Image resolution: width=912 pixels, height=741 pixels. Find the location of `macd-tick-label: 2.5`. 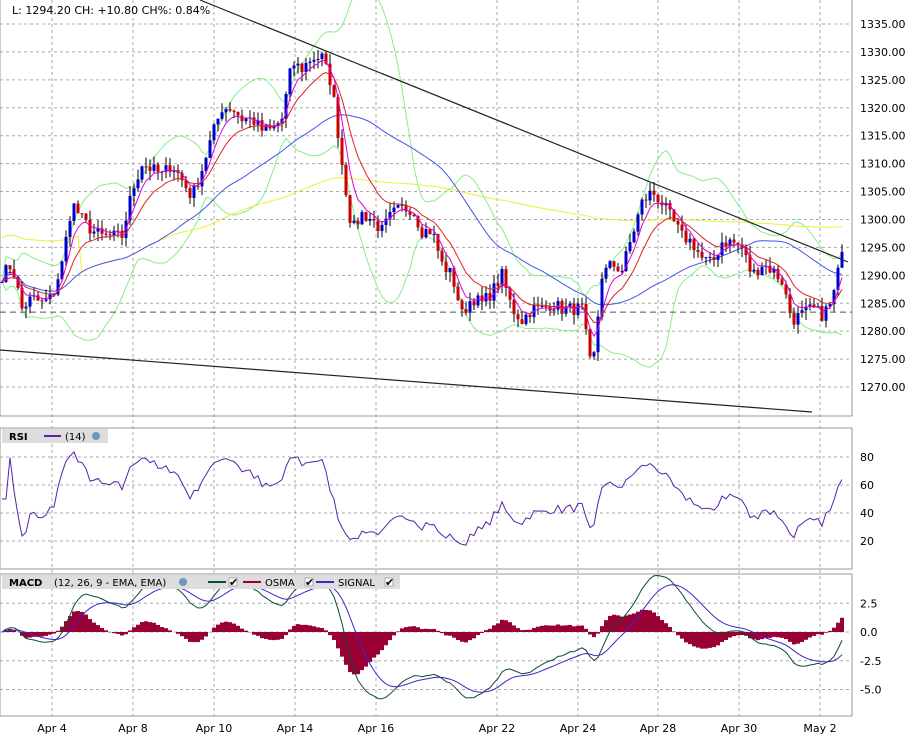

macd-tick-label: 2.5 is located at coordinates (869, 603).